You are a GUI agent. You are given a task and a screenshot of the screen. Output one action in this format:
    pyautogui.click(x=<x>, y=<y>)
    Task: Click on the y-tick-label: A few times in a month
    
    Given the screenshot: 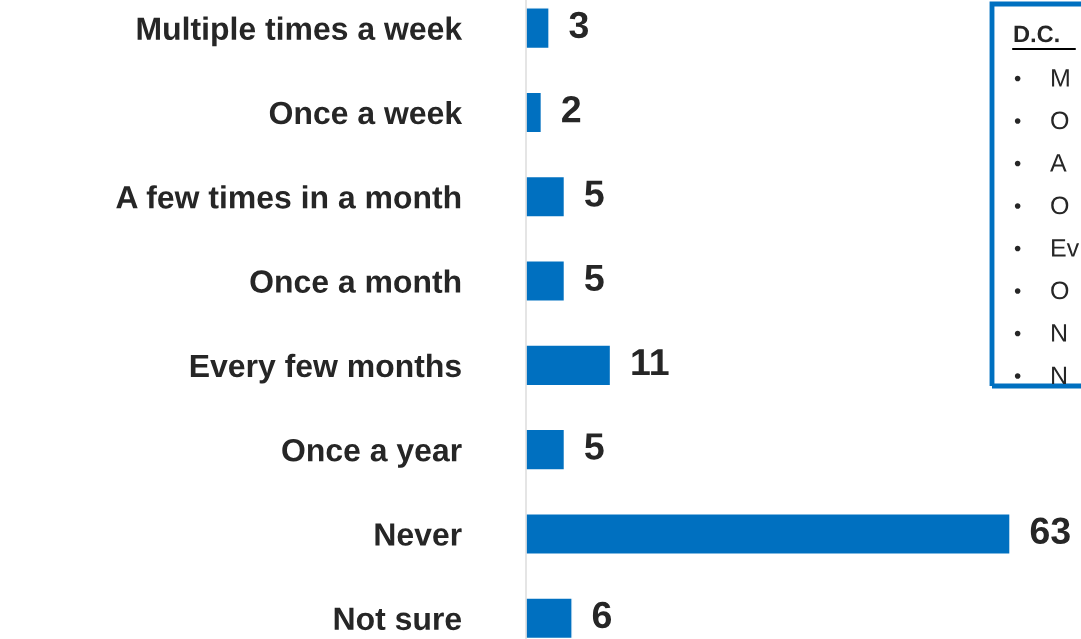 What is the action you would take?
    pyautogui.click(x=288, y=197)
    